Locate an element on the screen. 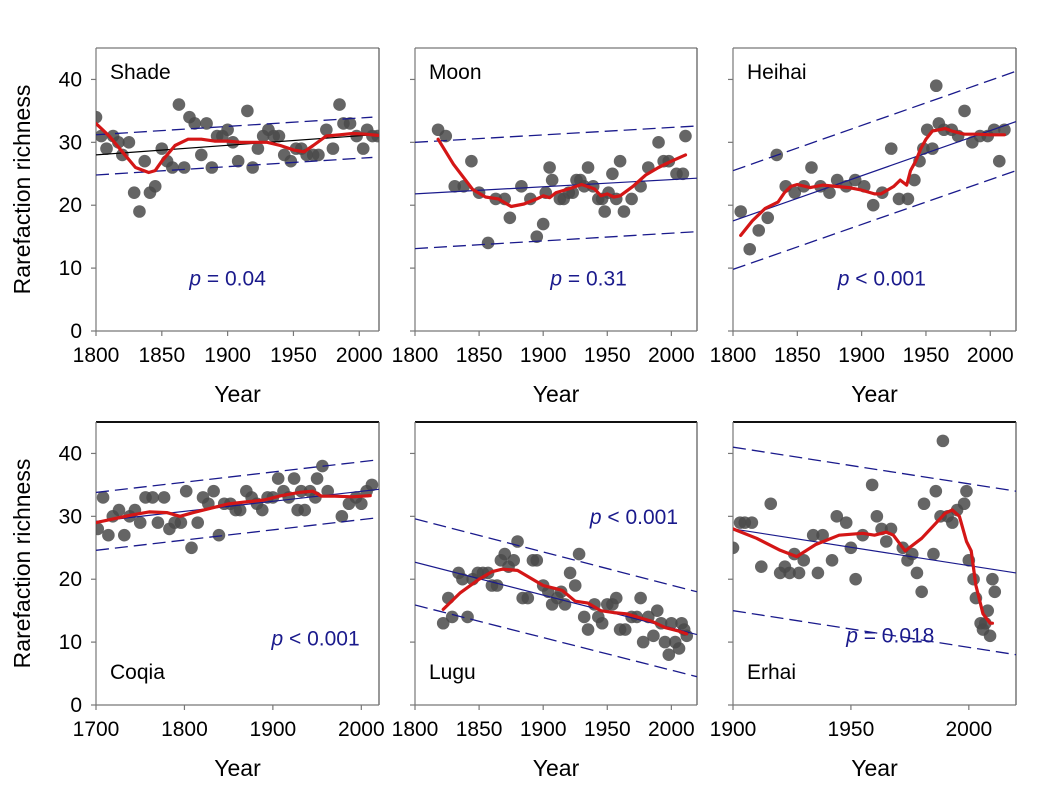 This screenshot has width=1059, height=796. p-value-text: = 0.31 is located at coordinates (594, 279).